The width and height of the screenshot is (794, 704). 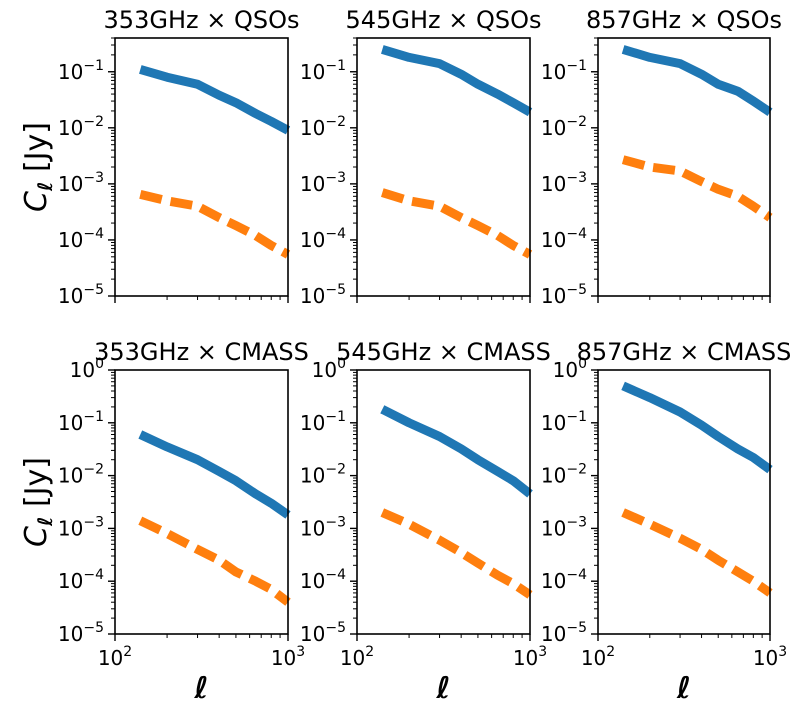 I want to click on panel-title: 857GHz × CMASS, so click(x=684, y=352).